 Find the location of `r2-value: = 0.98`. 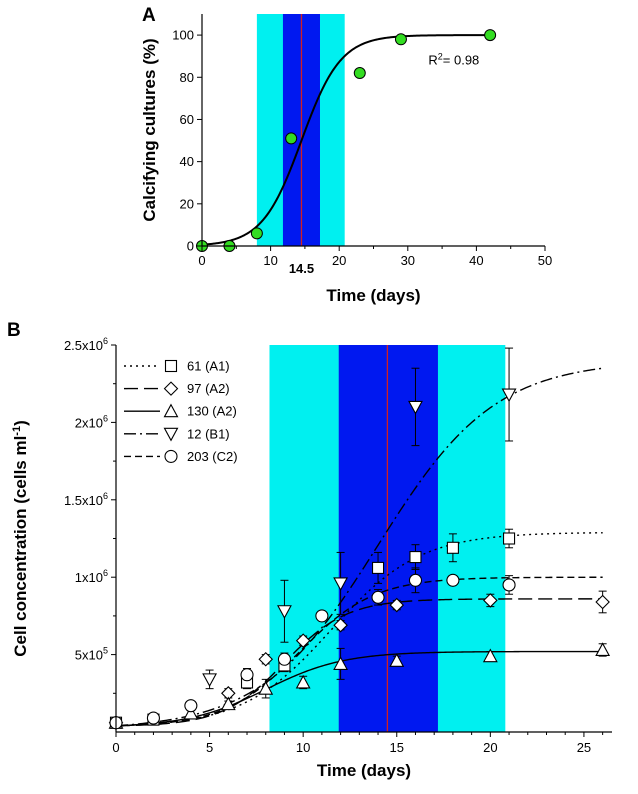

r2-value: = 0.98 is located at coordinates (461, 60).